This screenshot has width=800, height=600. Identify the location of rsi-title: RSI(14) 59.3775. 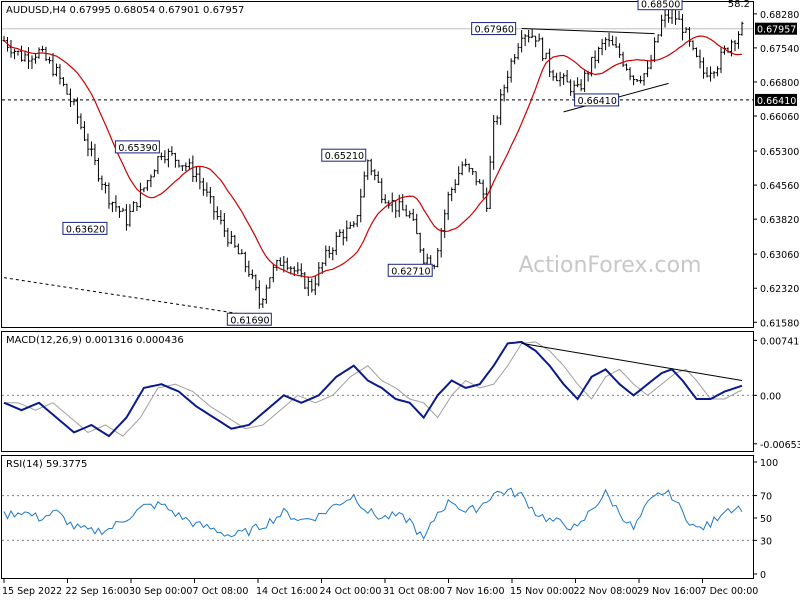
(46, 464).